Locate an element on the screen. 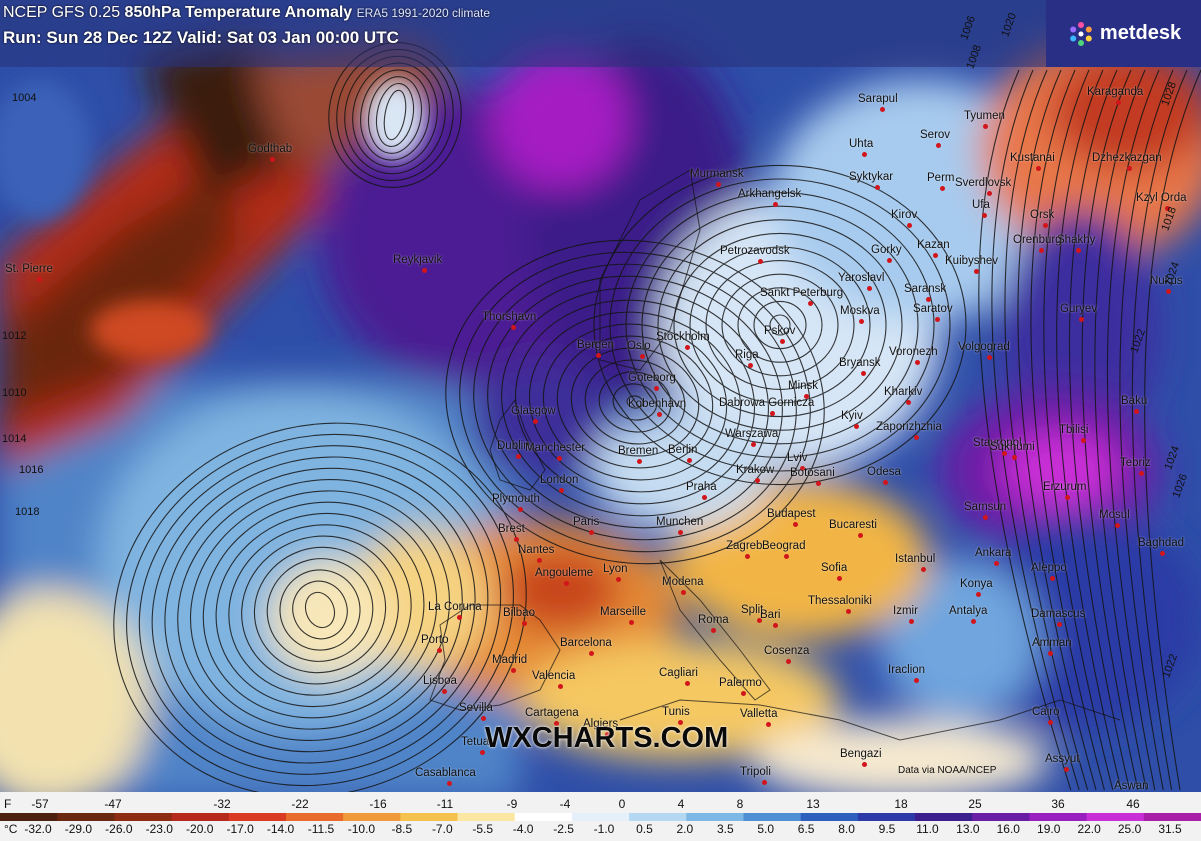  city-label: Bergen is located at coordinates (596, 345).